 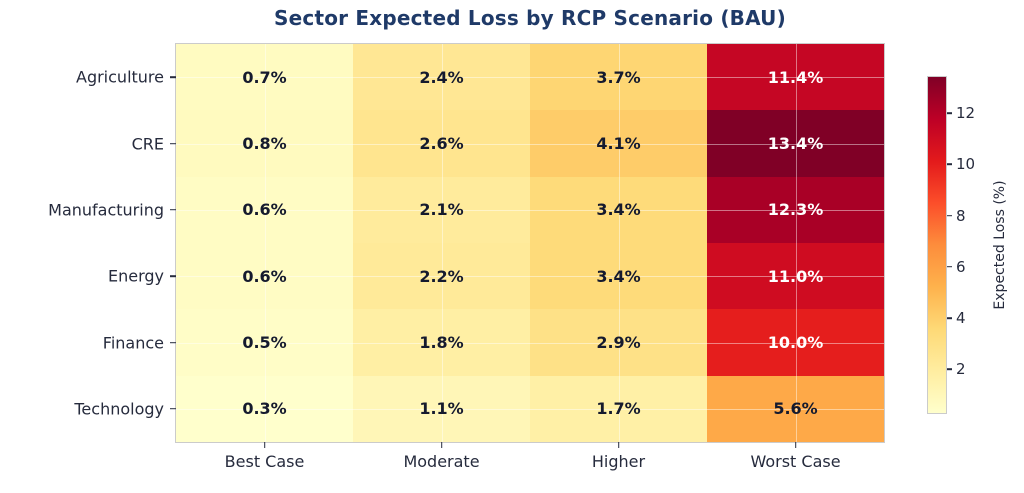 I want to click on cell-value: 12.3%, so click(x=795, y=210).